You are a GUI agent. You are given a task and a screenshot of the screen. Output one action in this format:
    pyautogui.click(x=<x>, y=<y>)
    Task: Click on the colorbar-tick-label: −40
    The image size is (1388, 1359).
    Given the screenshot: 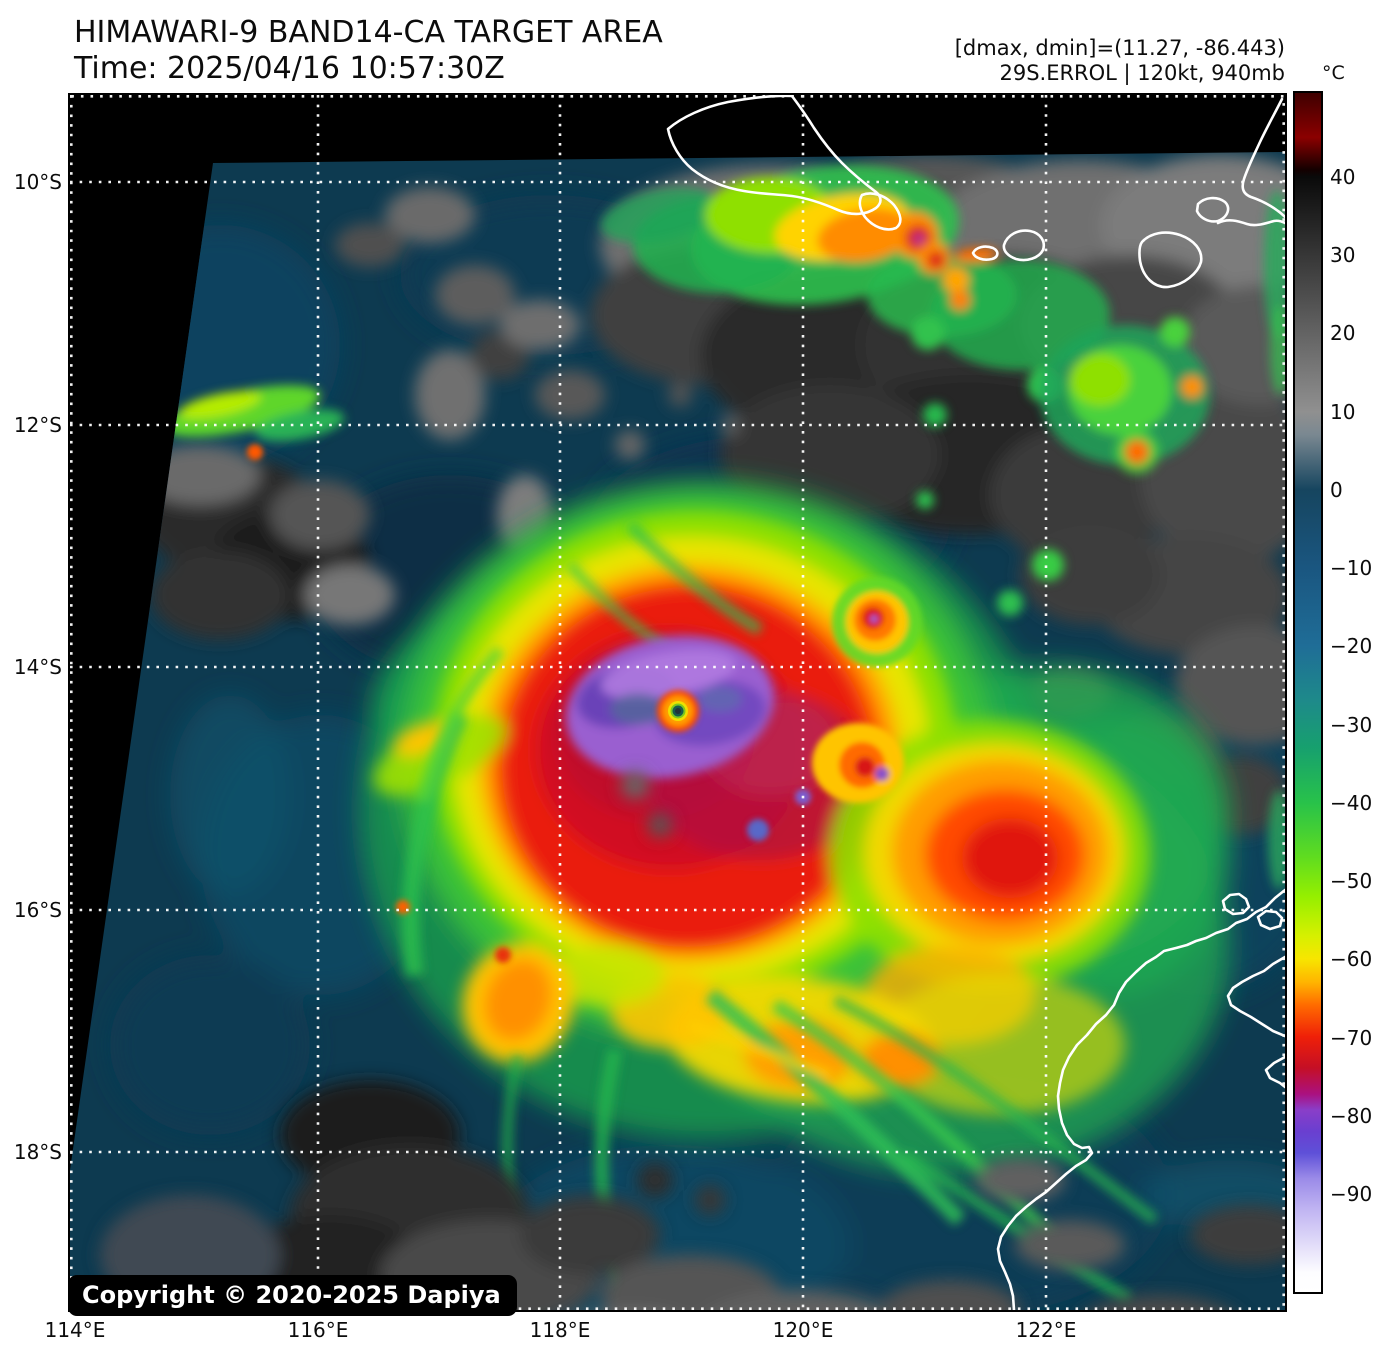 What is the action you would take?
    pyautogui.click(x=1351, y=803)
    